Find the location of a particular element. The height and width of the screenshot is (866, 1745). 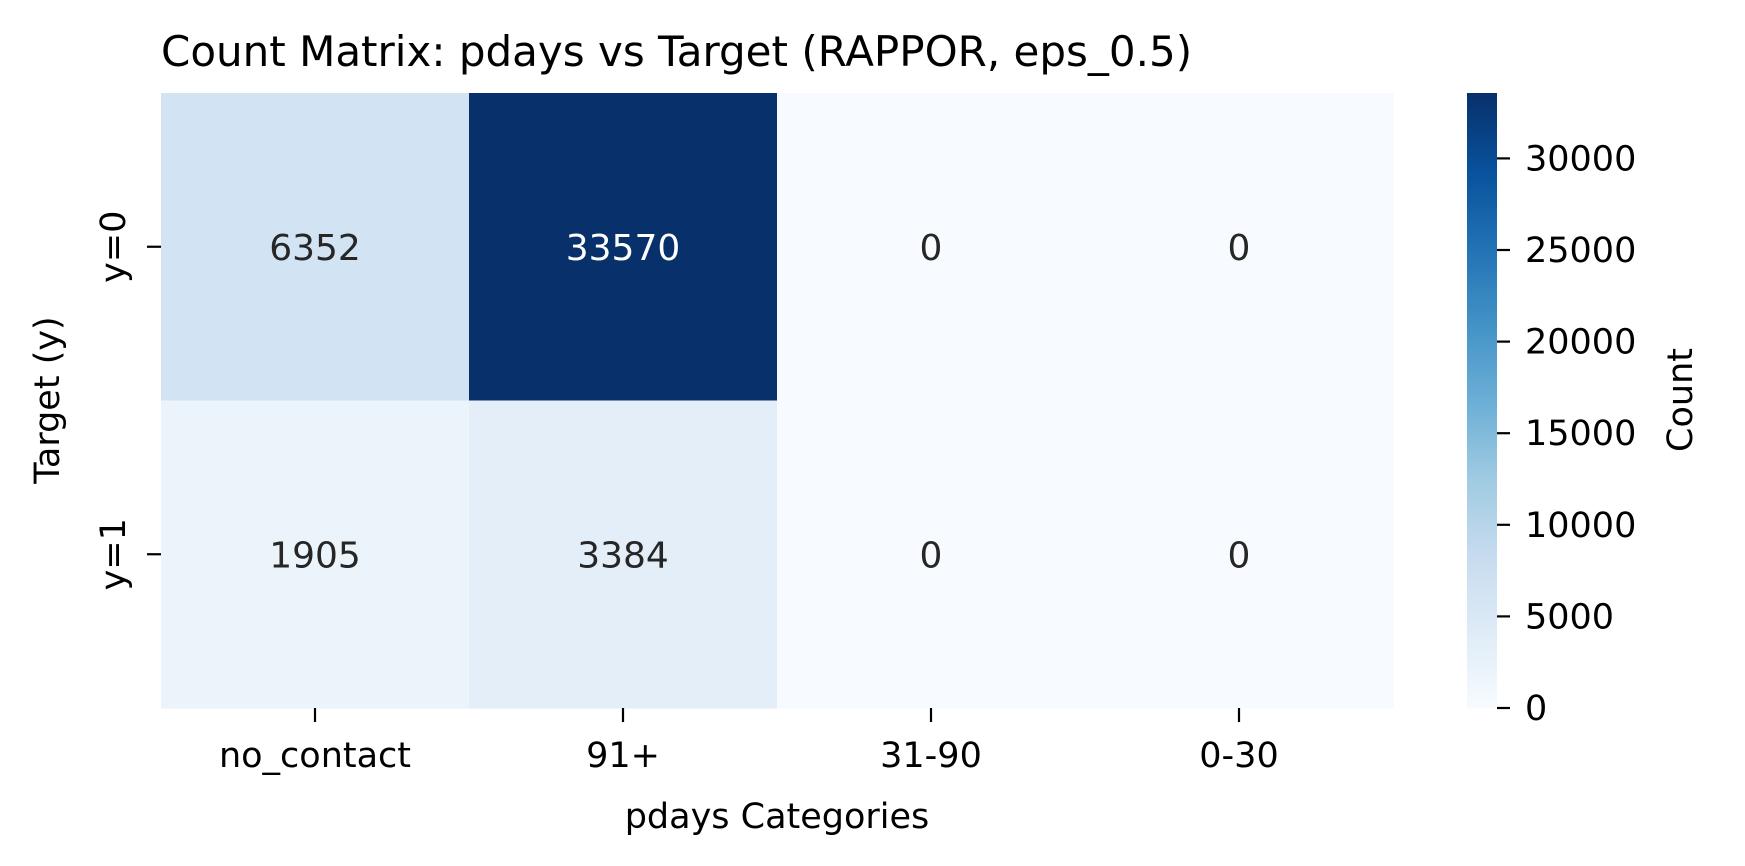

cell-value-label: 6352 is located at coordinates (315, 248).